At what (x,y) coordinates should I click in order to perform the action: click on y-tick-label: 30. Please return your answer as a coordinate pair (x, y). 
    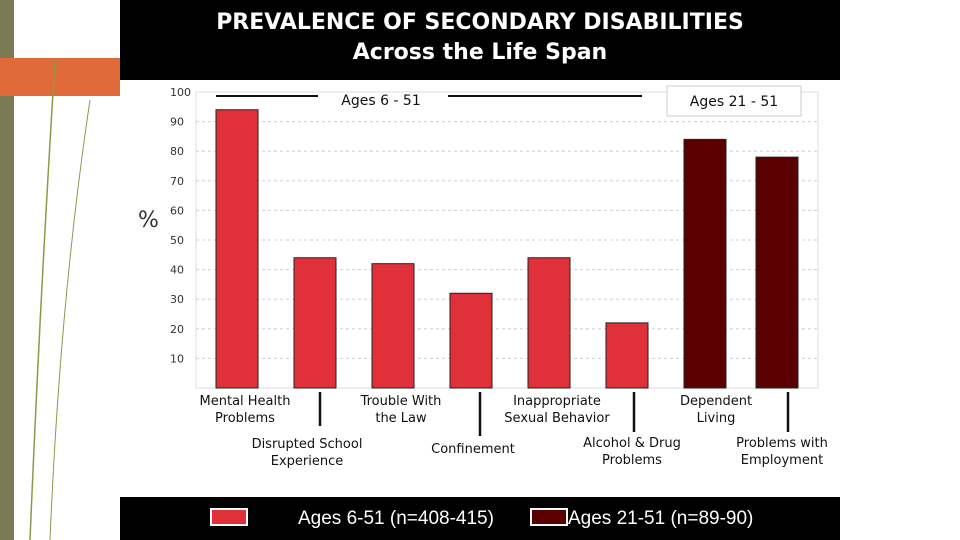
    Looking at the image, I should click on (177, 299).